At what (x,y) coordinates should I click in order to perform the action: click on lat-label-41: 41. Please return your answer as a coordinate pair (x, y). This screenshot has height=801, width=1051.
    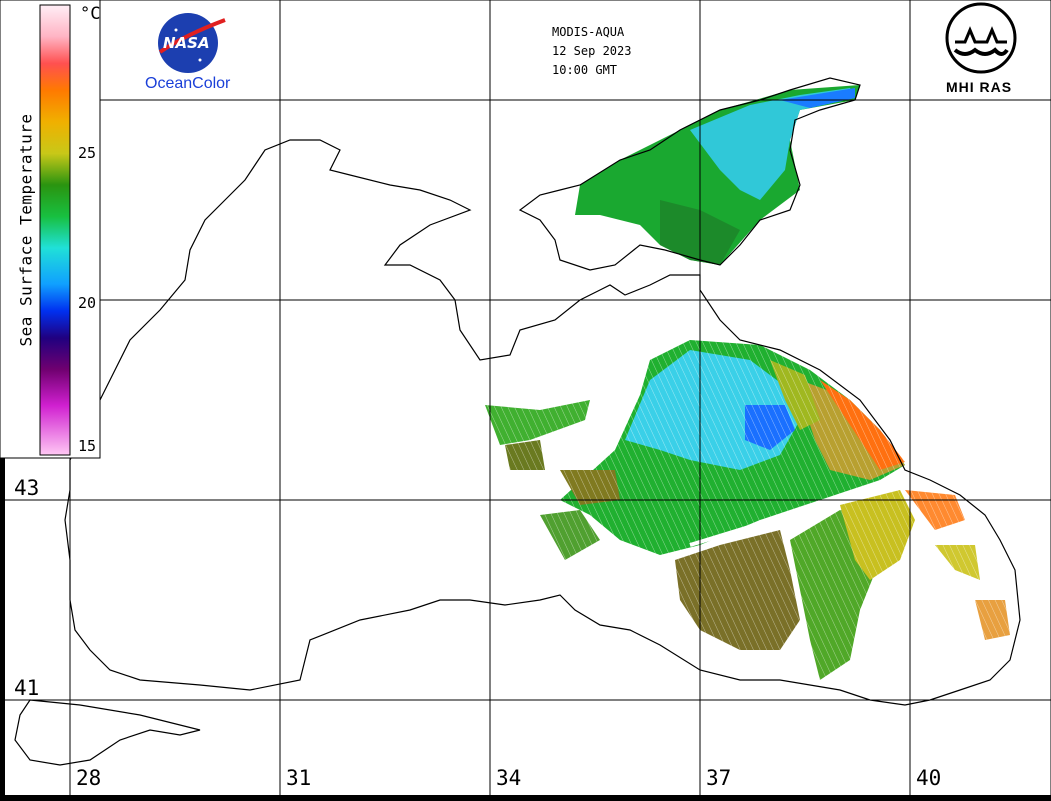
    Looking at the image, I should click on (27, 688).